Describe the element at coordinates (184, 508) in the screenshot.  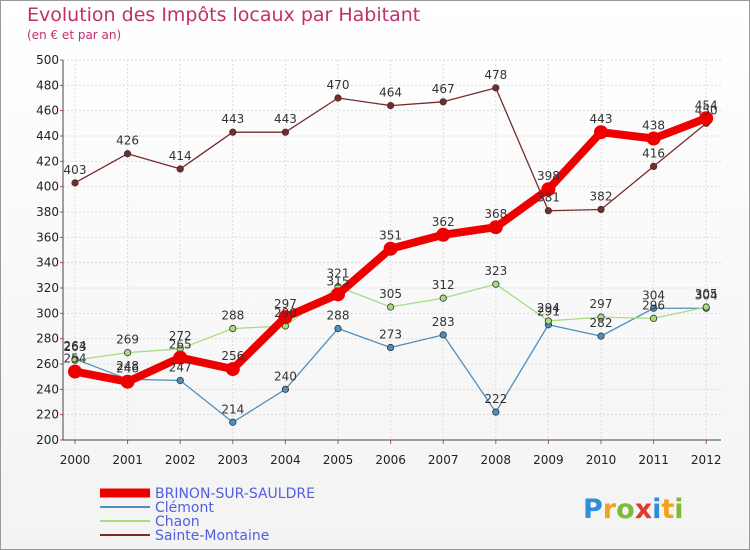
I see `legend-label: Clémont` at that location.